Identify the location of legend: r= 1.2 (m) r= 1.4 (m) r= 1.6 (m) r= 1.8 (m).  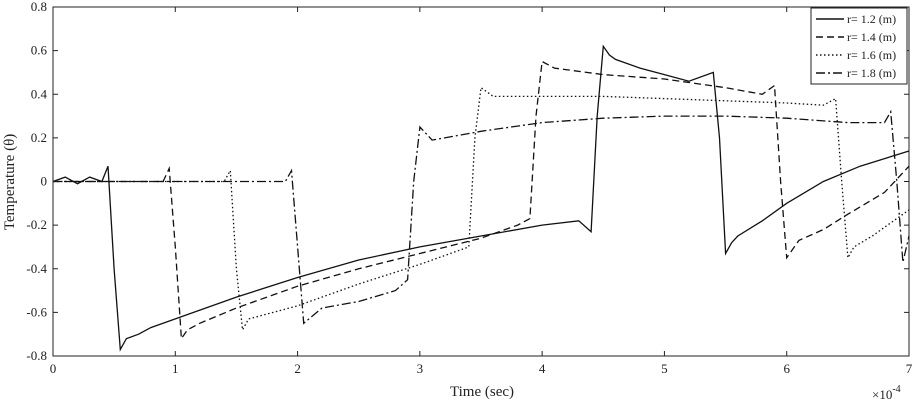
(859, 46).